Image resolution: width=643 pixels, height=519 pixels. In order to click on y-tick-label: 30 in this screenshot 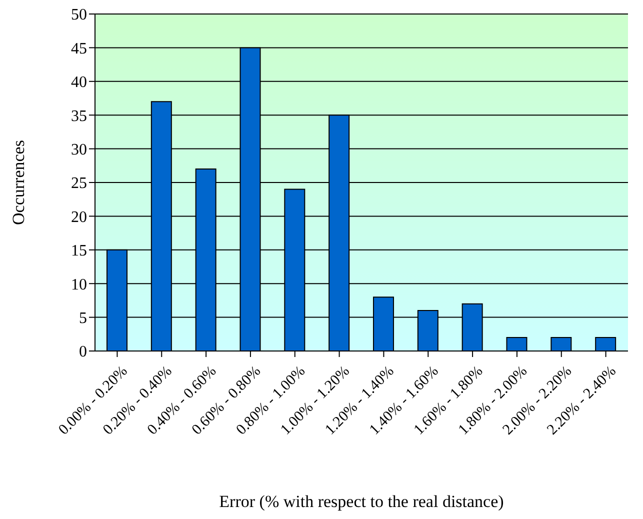, I will do `click(79, 149)`.